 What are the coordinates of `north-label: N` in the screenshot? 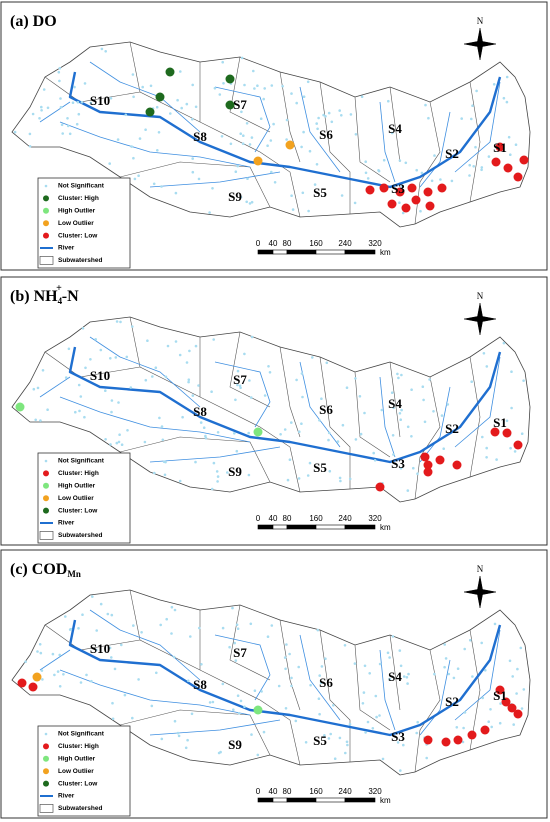 It's located at (480, 296).